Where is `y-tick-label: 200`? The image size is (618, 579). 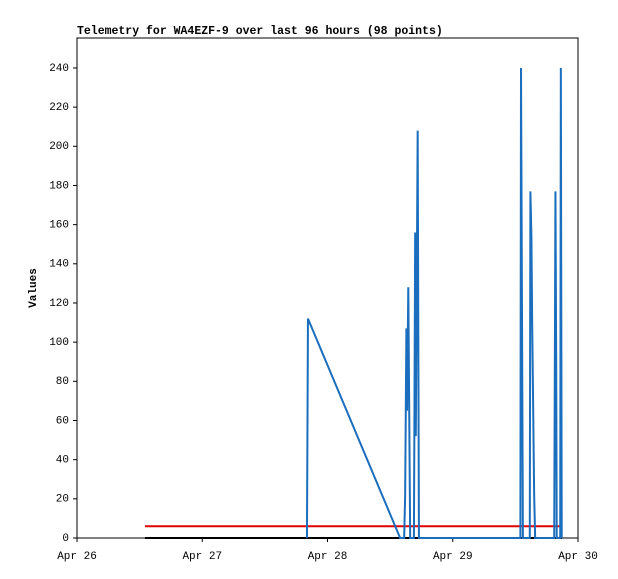 y-tick-label: 200 is located at coordinates (59, 147).